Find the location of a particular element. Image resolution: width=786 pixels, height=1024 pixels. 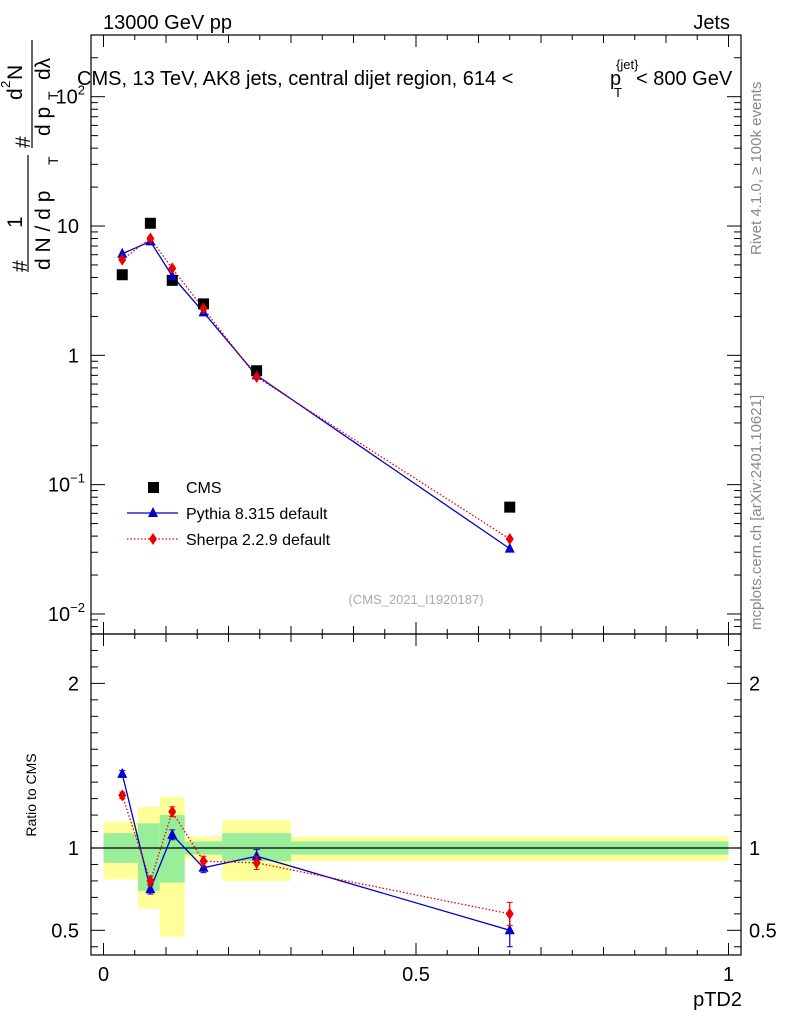

plot-title-sub: T is located at coordinates (618, 92).